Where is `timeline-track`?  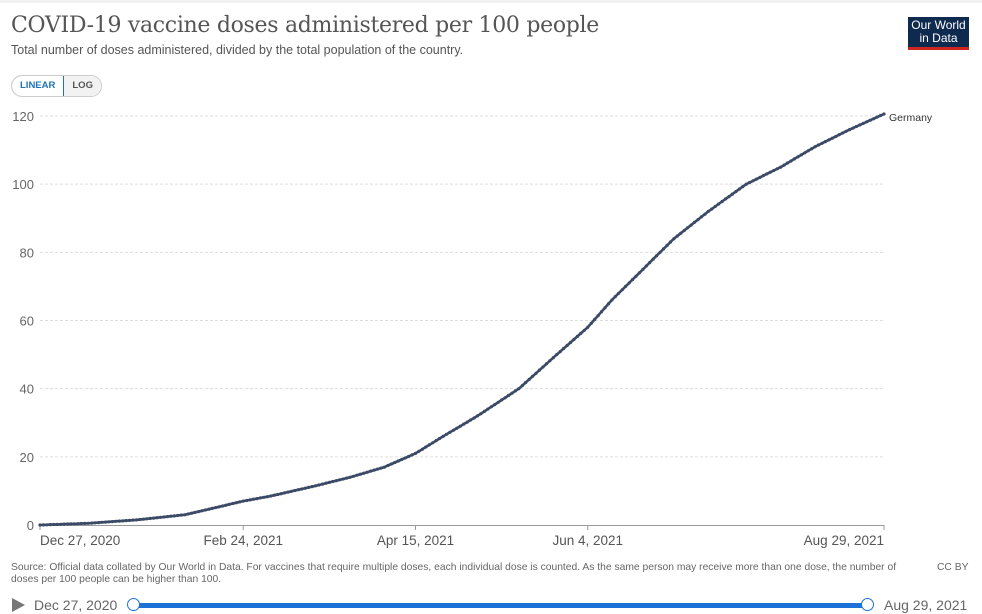 timeline-track is located at coordinates (501, 605).